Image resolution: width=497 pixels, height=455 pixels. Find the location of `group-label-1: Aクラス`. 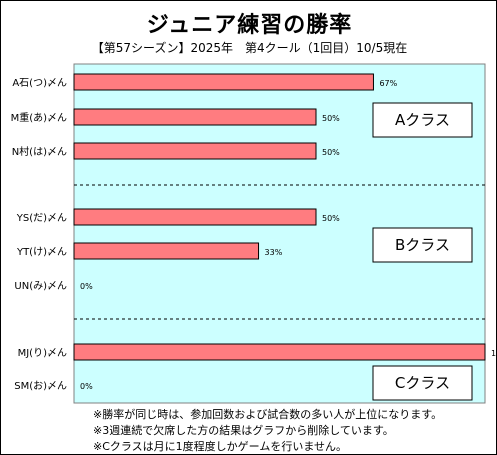

group-label-1: Aクラス is located at coordinates (422, 120).